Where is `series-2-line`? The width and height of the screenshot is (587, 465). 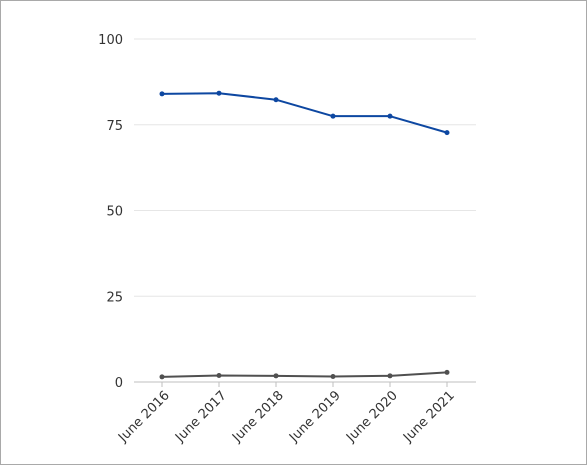
series-2-line is located at coordinates (304, 374).